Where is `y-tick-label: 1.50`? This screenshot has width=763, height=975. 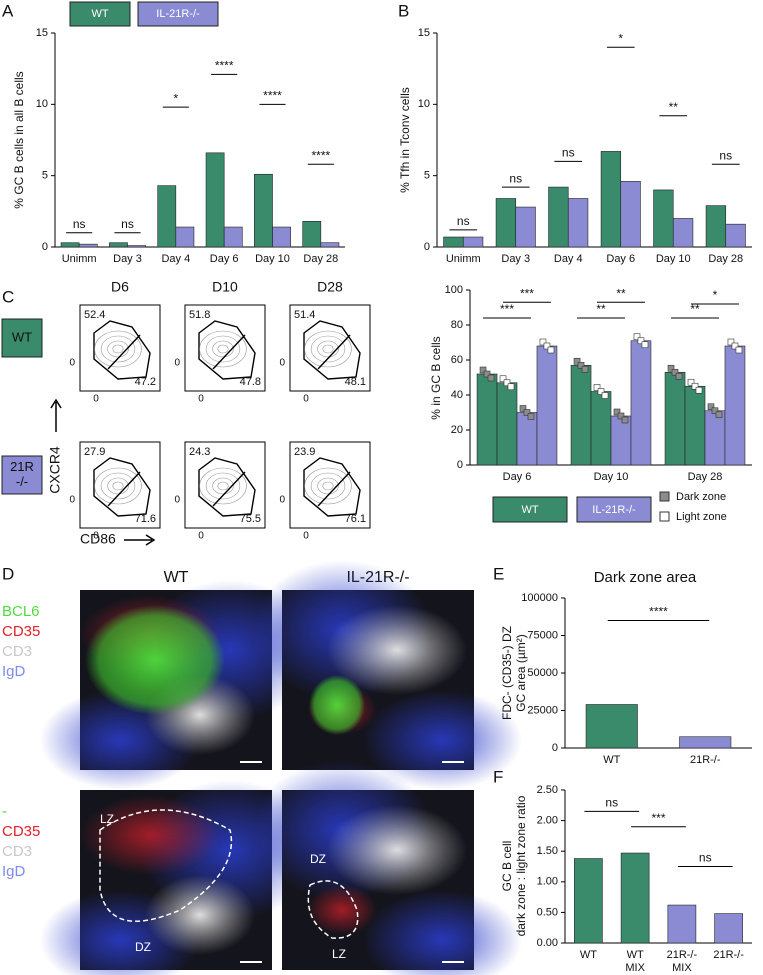 y-tick-label: 1.50 is located at coordinates (547, 851).